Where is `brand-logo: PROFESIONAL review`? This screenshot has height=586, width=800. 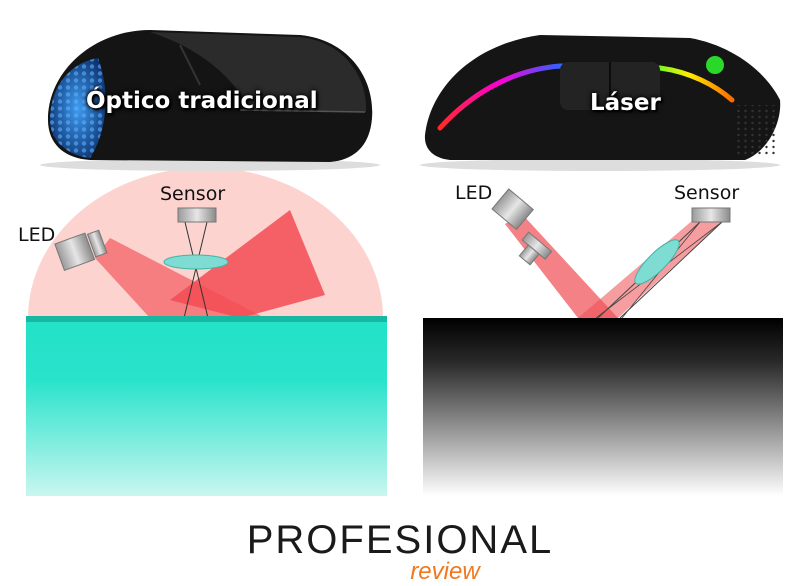
brand-logo: PROFESIONAL review is located at coordinates (400, 552).